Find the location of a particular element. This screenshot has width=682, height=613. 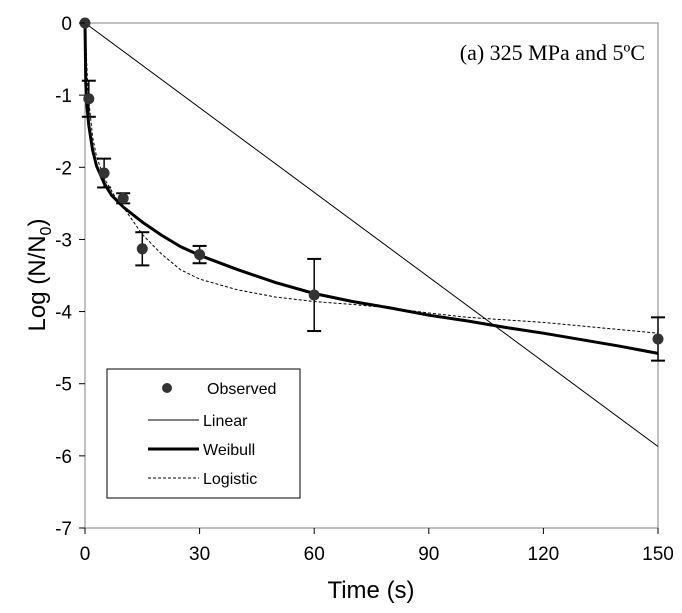

legend: Observed Linear Weibull Logistic is located at coordinates (203, 433).